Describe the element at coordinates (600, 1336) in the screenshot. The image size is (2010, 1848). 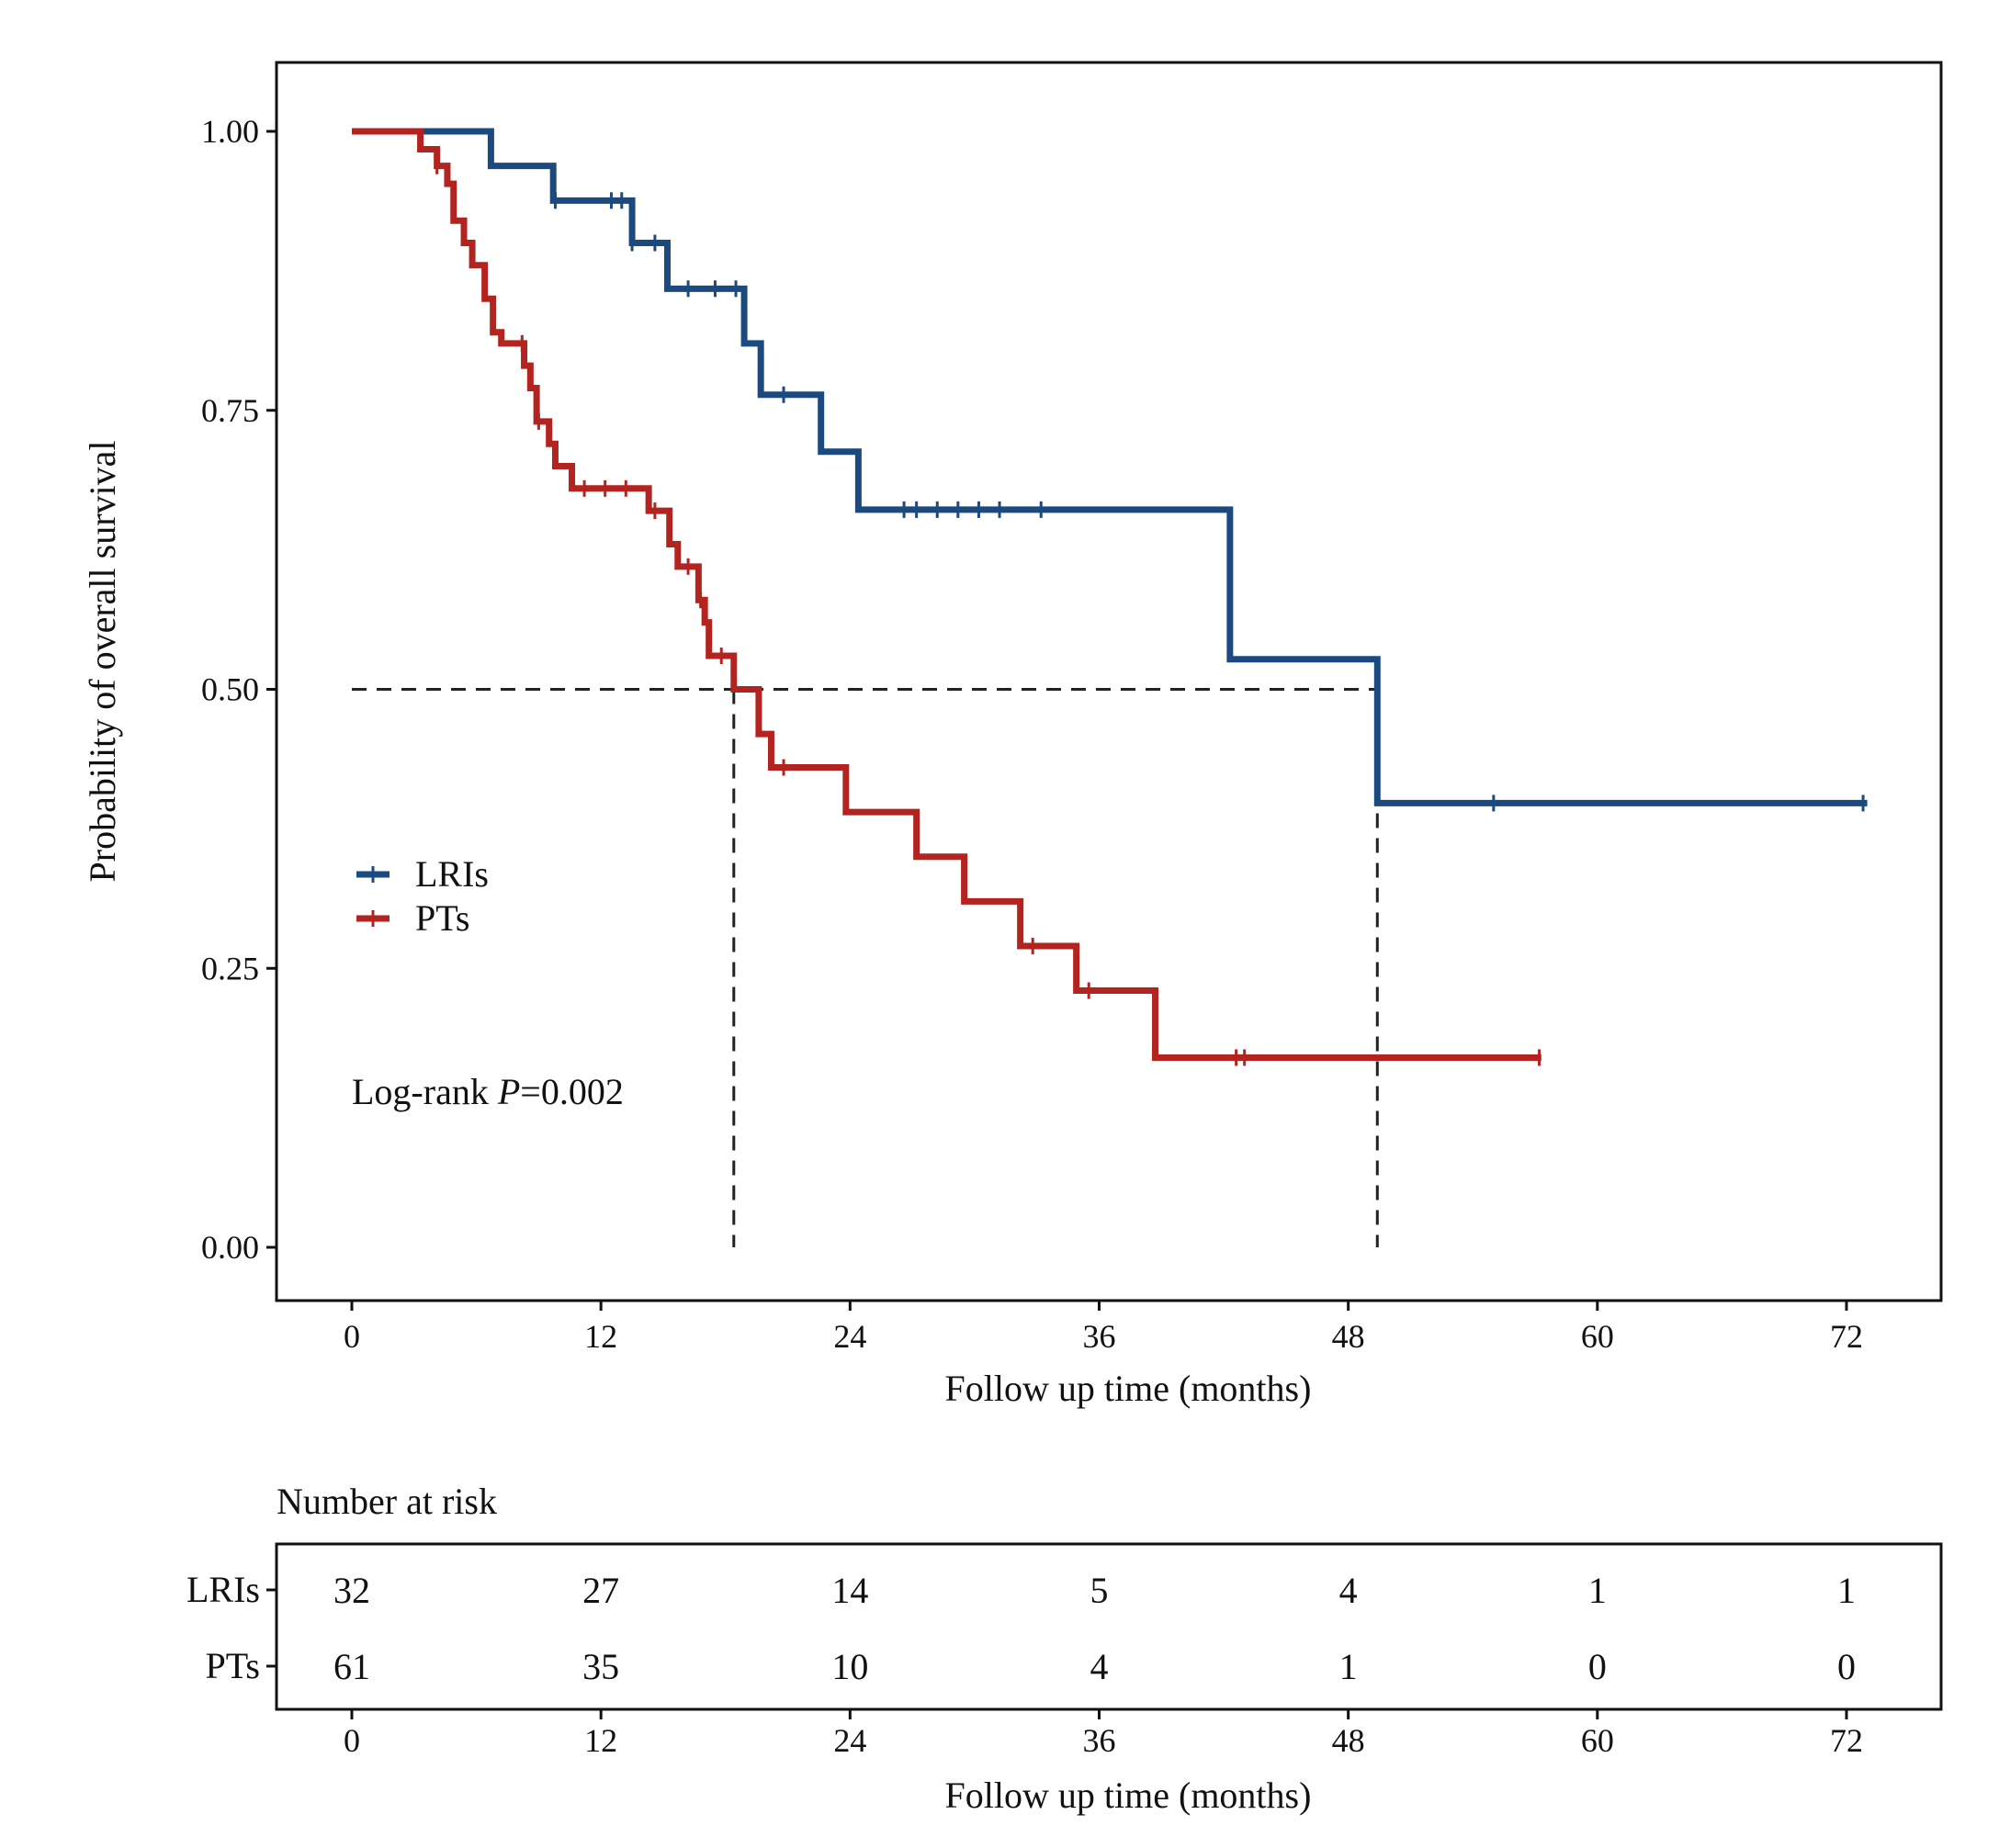
I see `x-tick-label: 12` at that location.